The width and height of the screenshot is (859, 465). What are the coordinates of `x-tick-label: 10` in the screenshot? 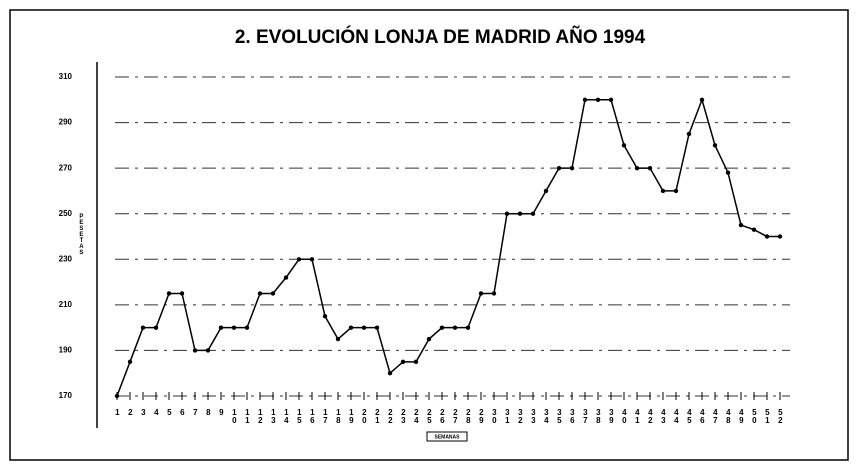 It's located at (234, 416).